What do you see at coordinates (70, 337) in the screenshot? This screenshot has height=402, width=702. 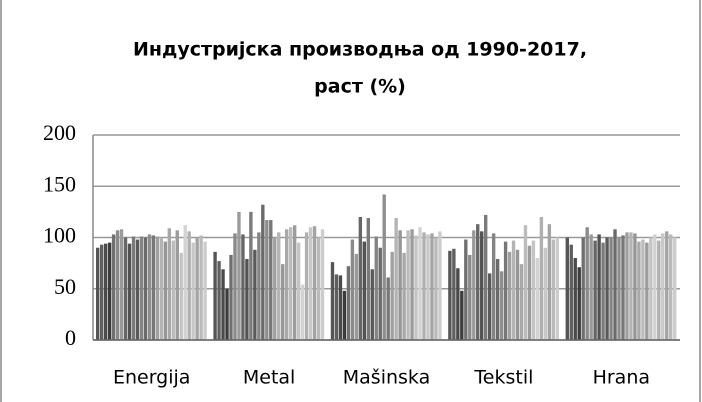 I see `y-tick-label: 0` at bounding box center [70, 337].